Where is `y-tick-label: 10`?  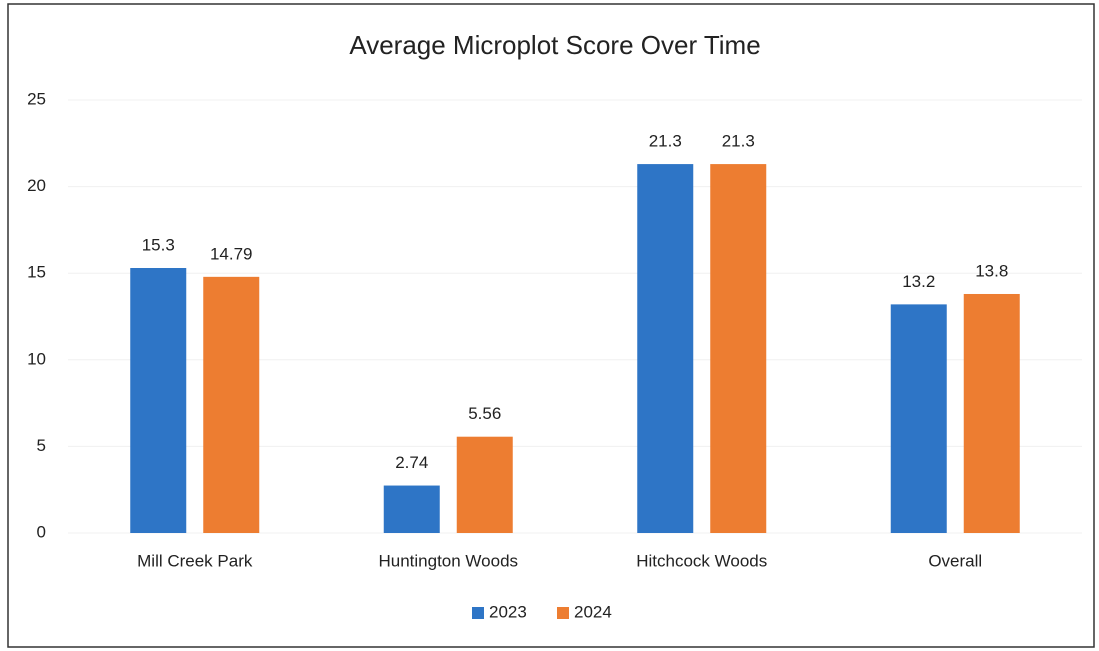
y-tick-label: 10 is located at coordinates (36, 358).